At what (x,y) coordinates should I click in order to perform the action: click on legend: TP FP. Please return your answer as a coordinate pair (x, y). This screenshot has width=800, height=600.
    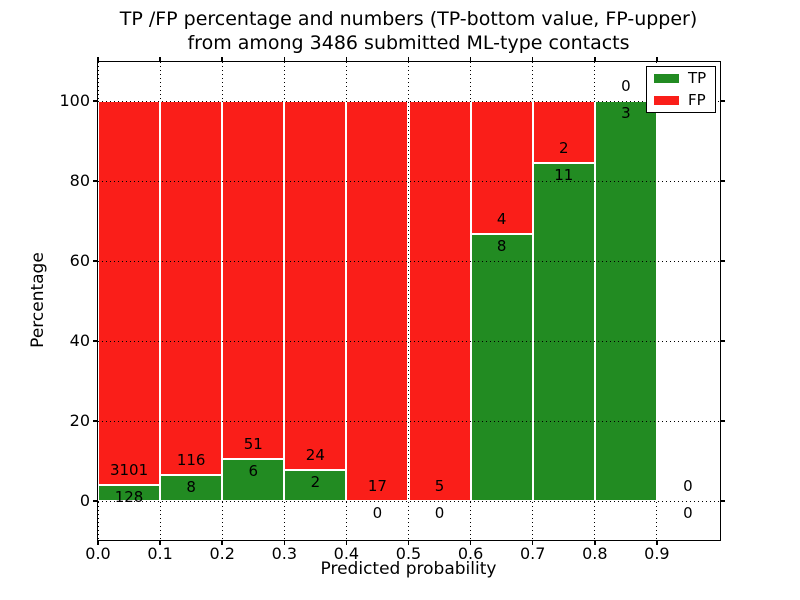
    Looking at the image, I should click on (681, 89).